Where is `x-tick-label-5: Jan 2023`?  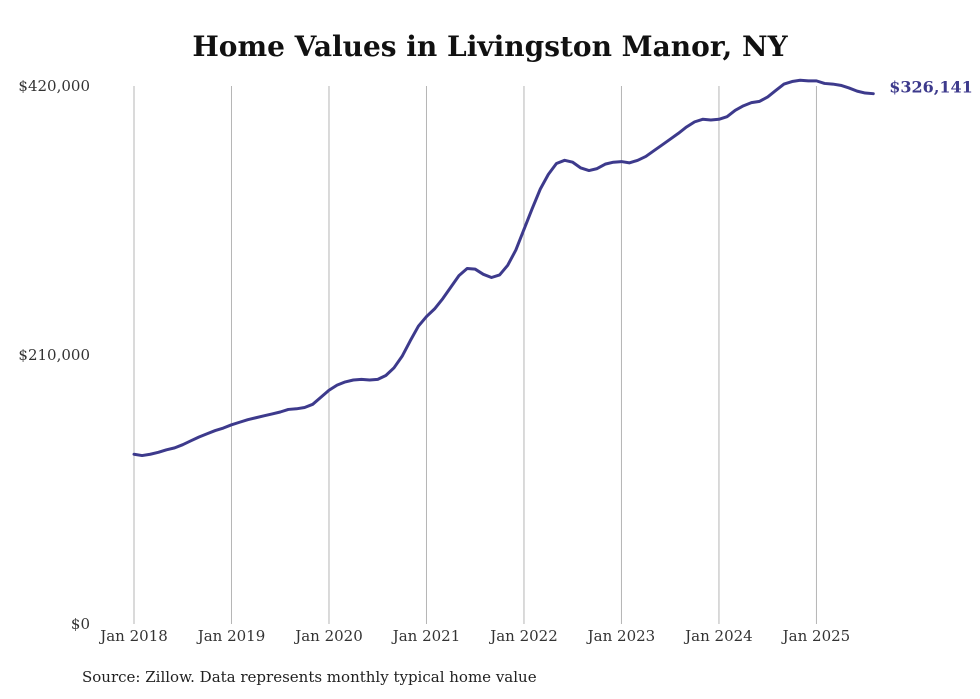
x-tick-label-5: Jan 2023 is located at coordinates (621, 636).